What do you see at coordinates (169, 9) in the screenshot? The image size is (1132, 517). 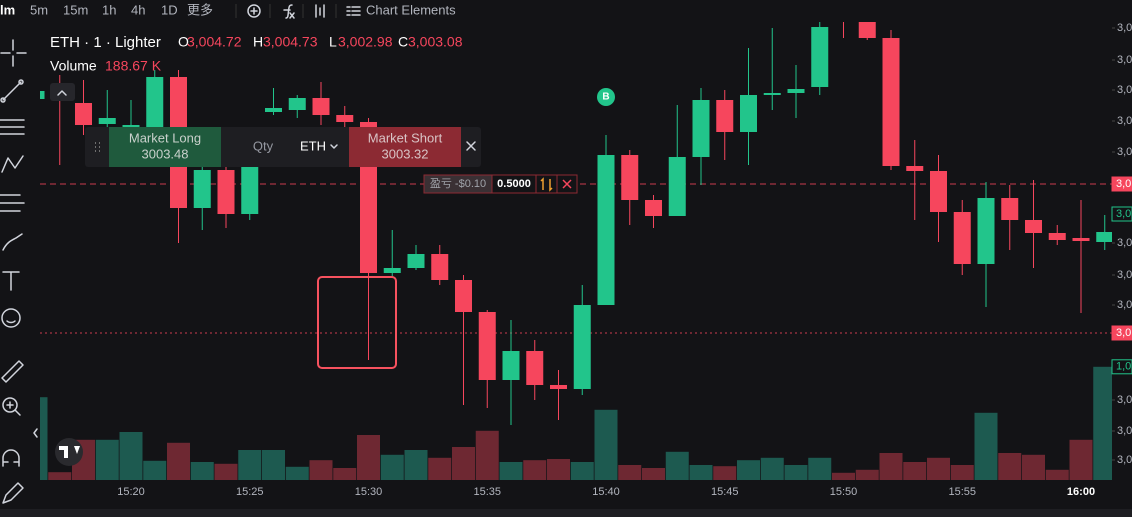 I see `interval: 1D` at bounding box center [169, 9].